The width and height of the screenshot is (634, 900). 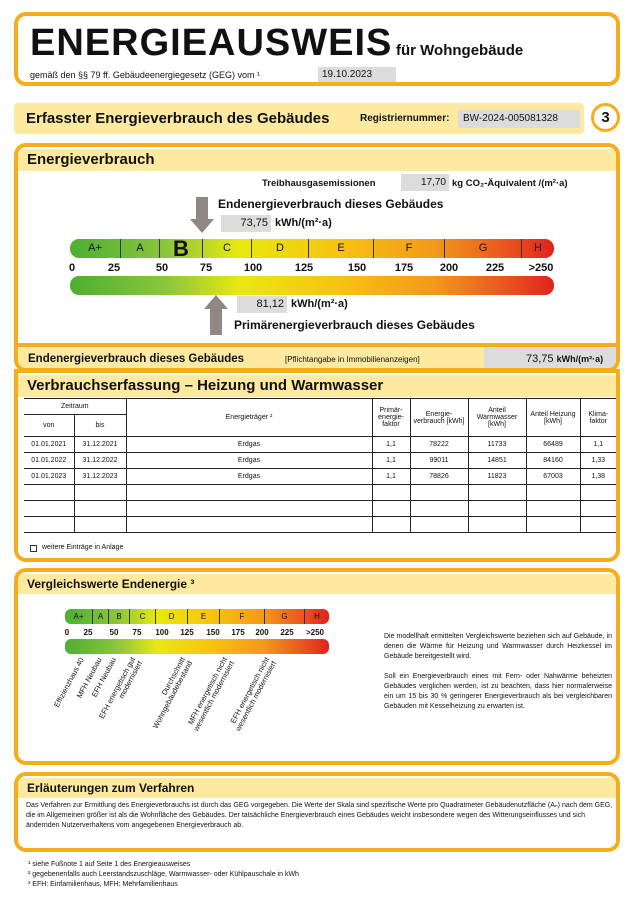 I want to click on tick: 0, so click(x=67, y=632).